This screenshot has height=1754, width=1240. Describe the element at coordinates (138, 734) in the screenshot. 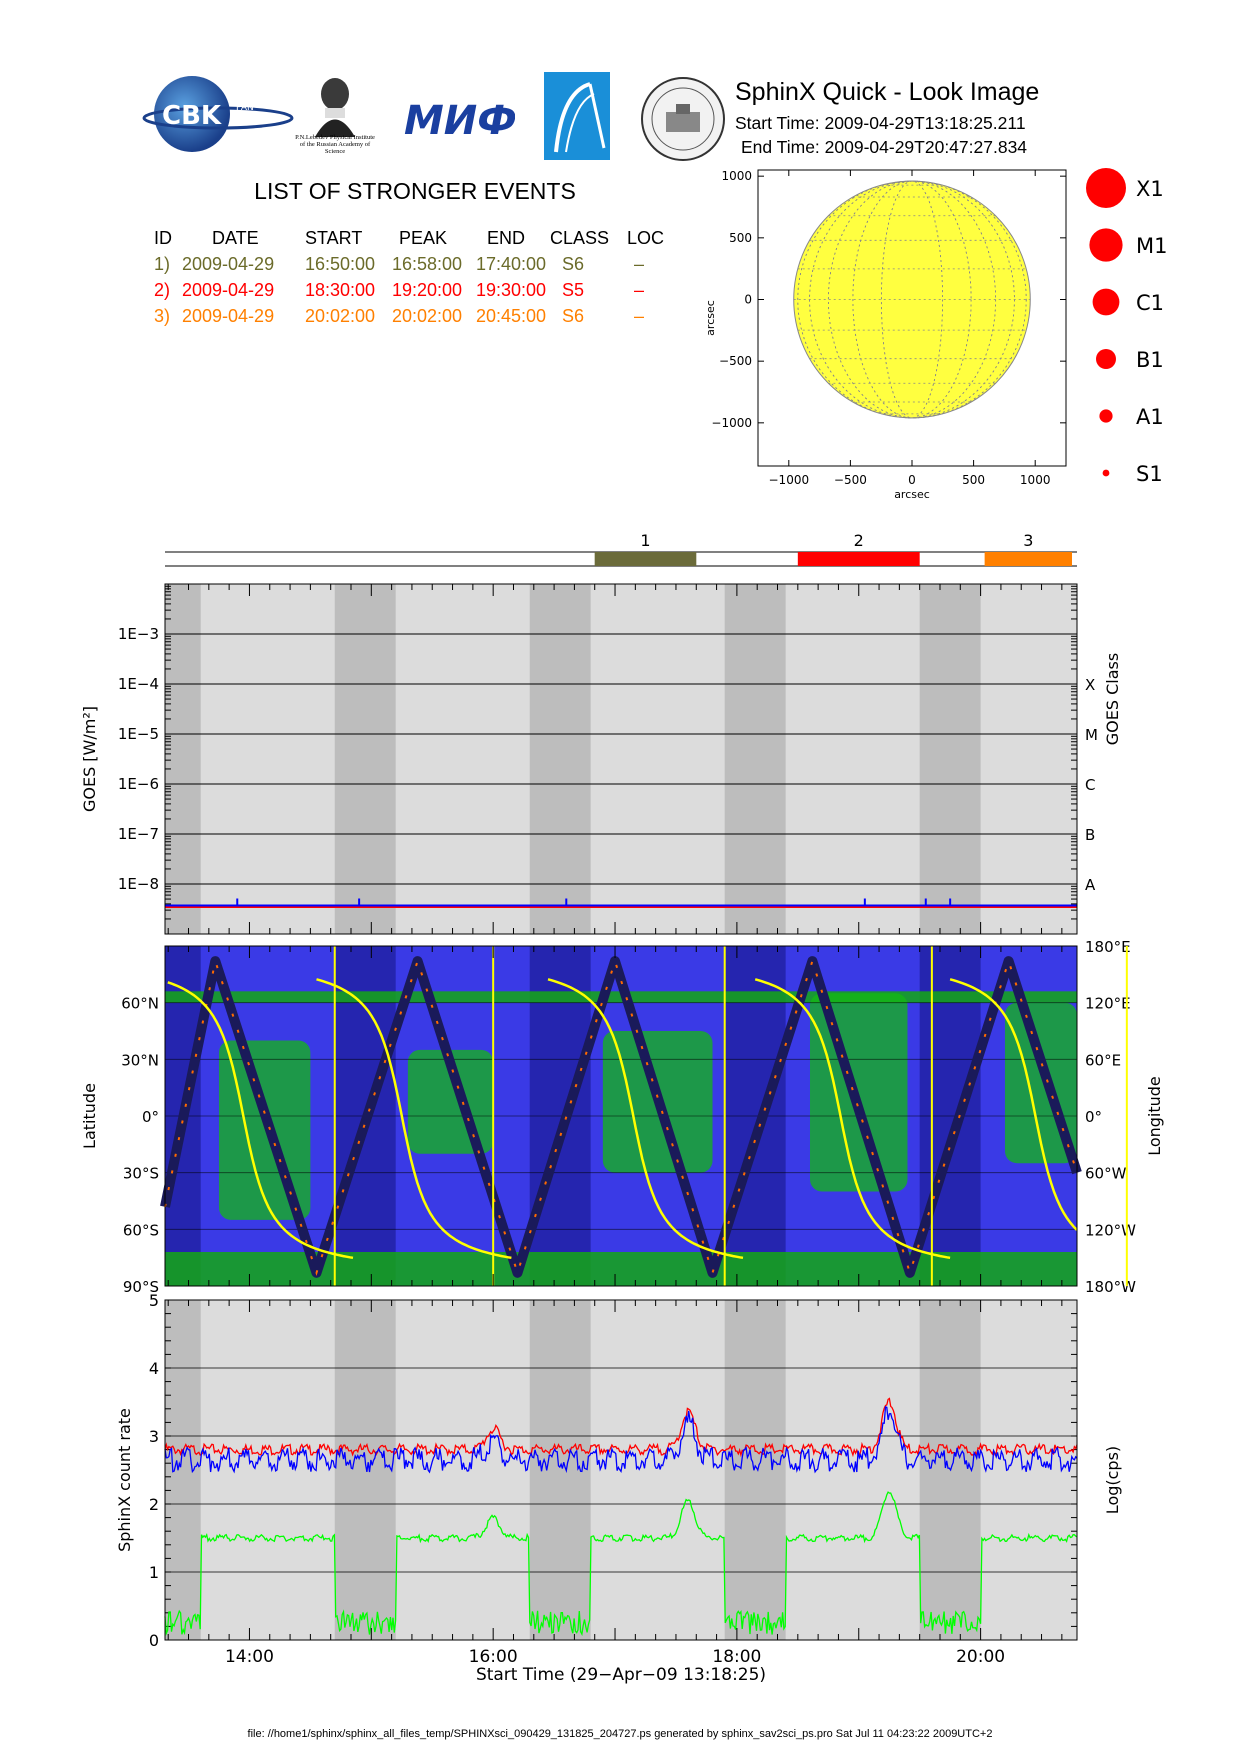

I see `goes-ytick-label: 1E−5` at that location.